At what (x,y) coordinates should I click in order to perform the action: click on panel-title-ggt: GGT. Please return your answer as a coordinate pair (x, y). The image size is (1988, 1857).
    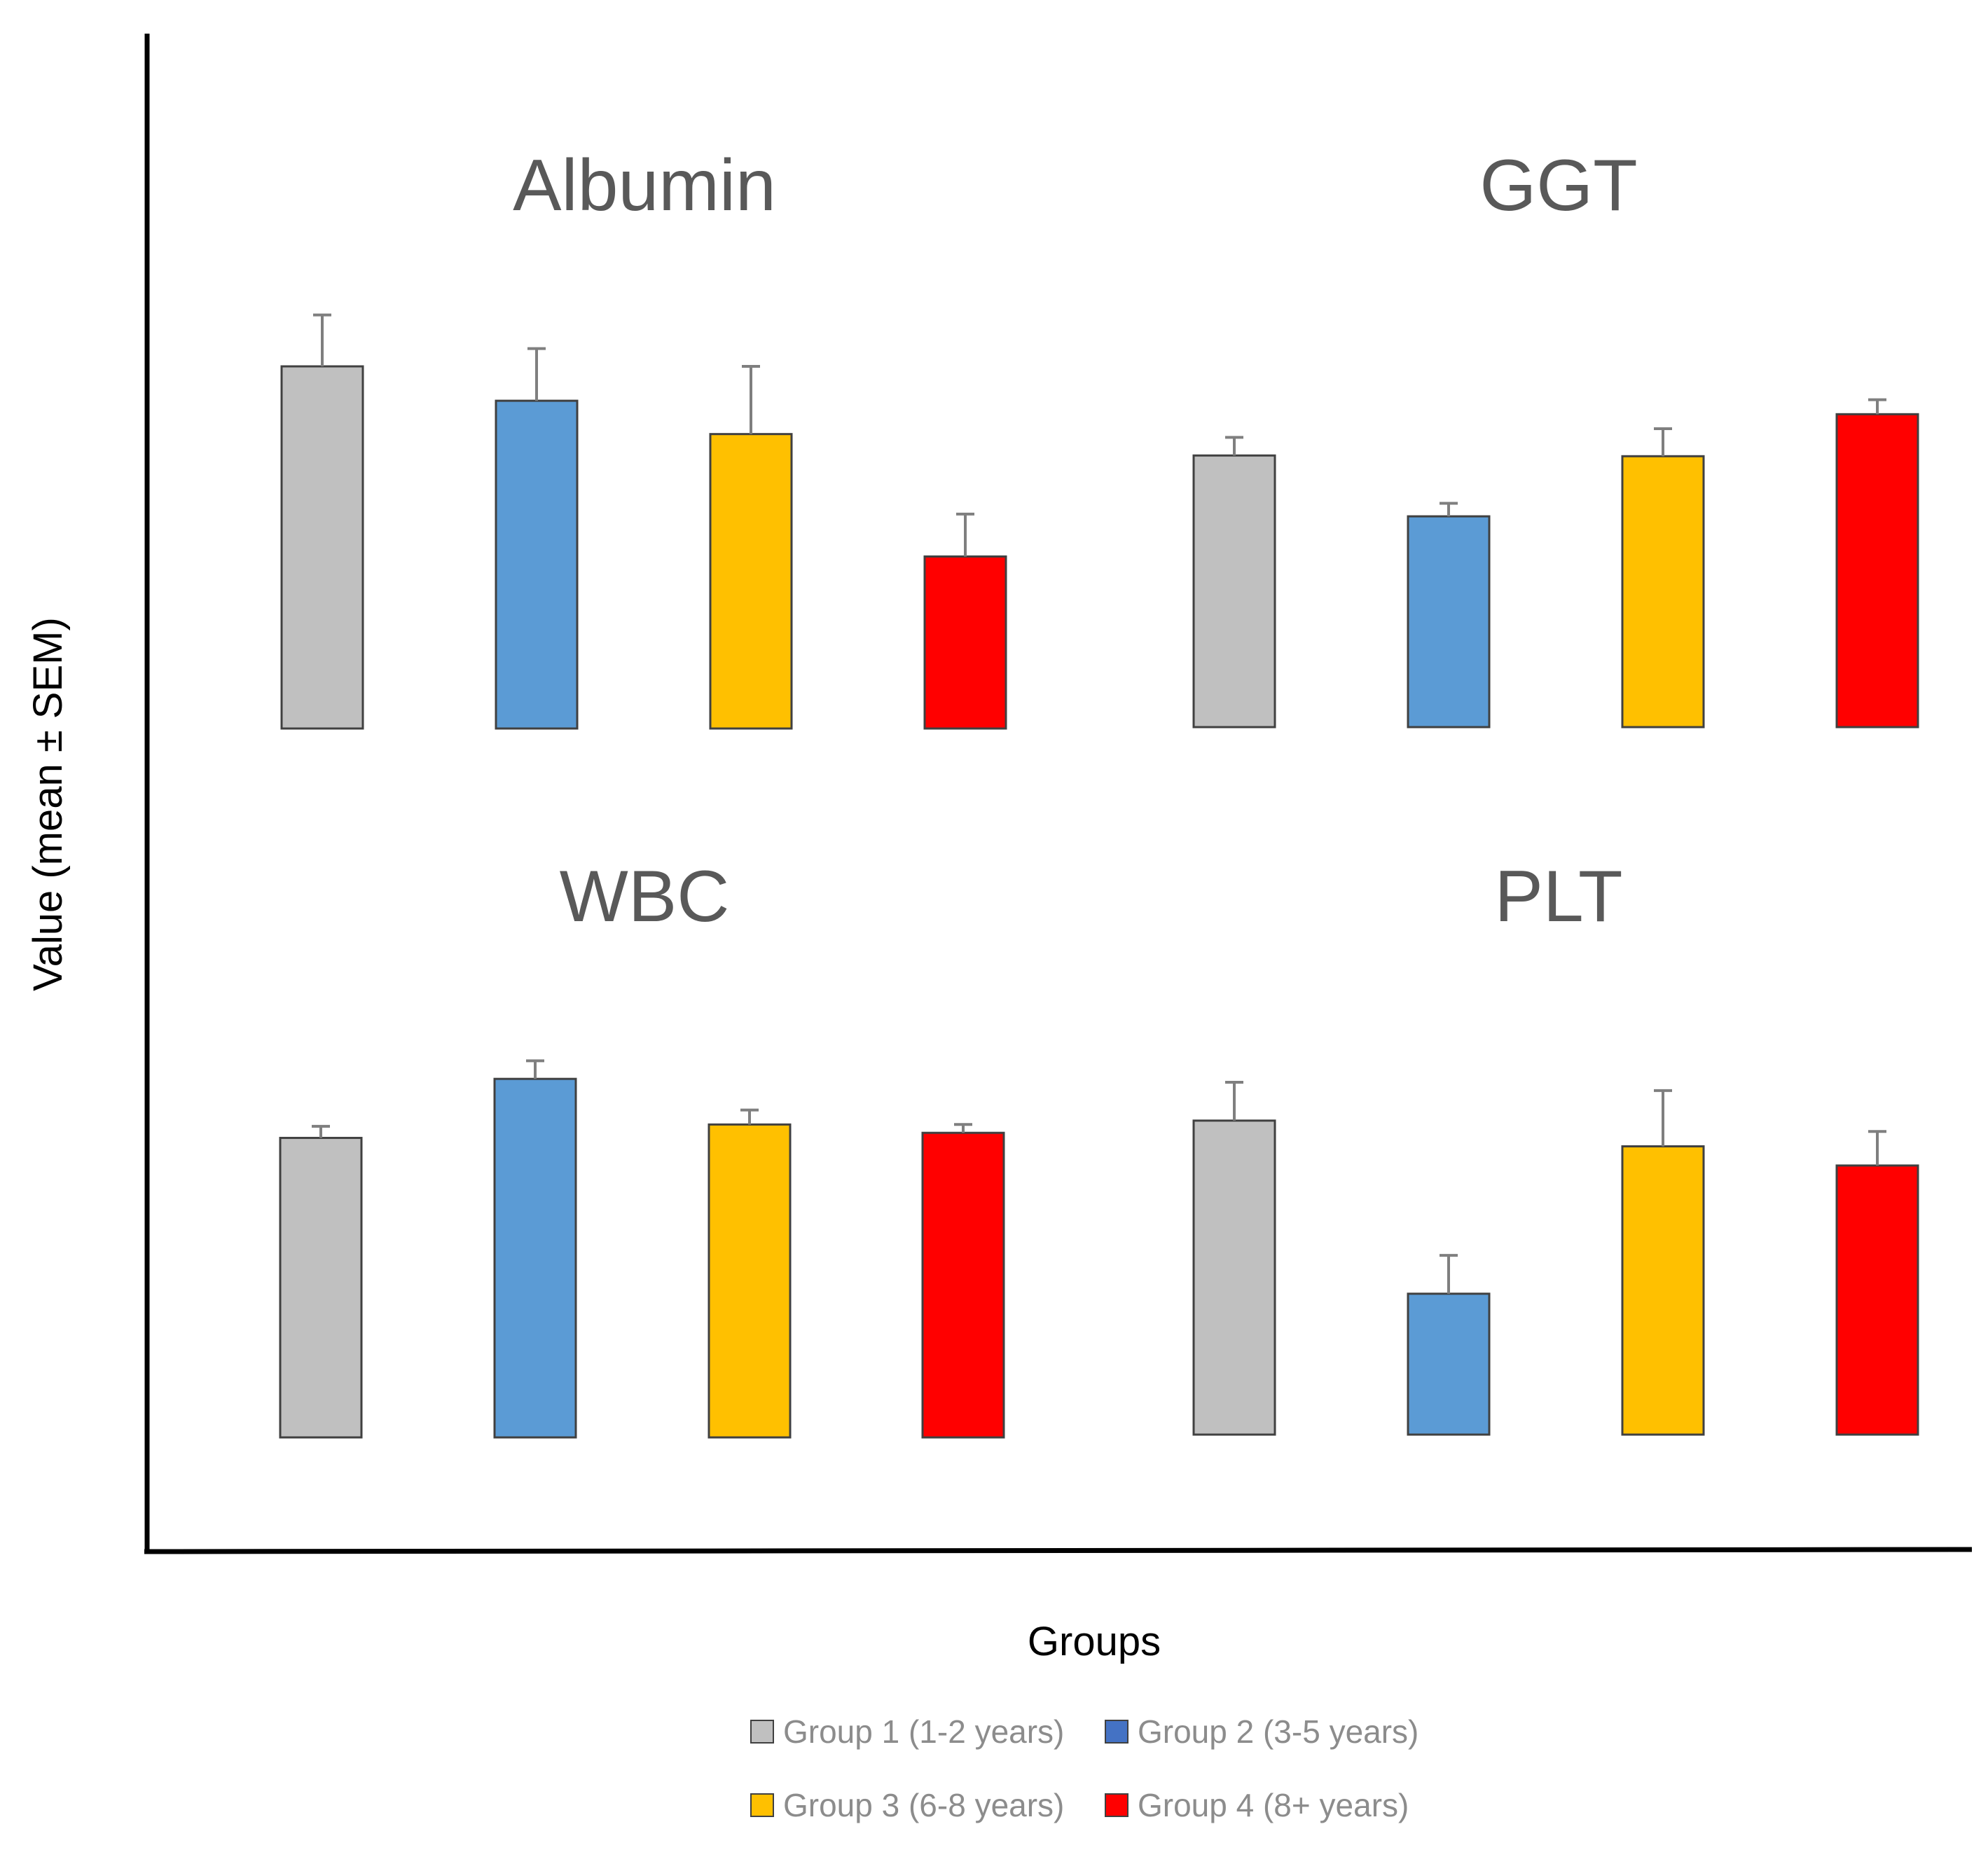
    Looking at the image, I should click on (1558, 185).